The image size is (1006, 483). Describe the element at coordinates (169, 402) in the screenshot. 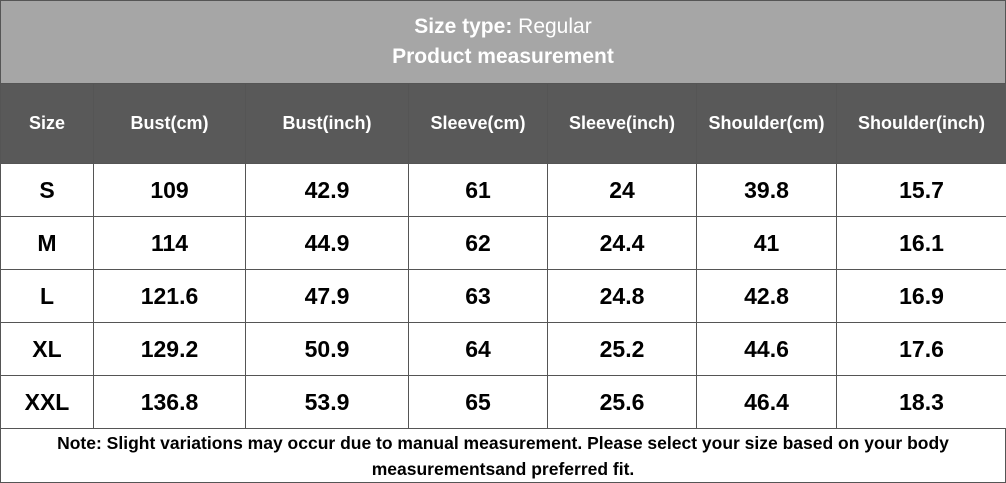

I see `table-cell: 136.8` at that location.